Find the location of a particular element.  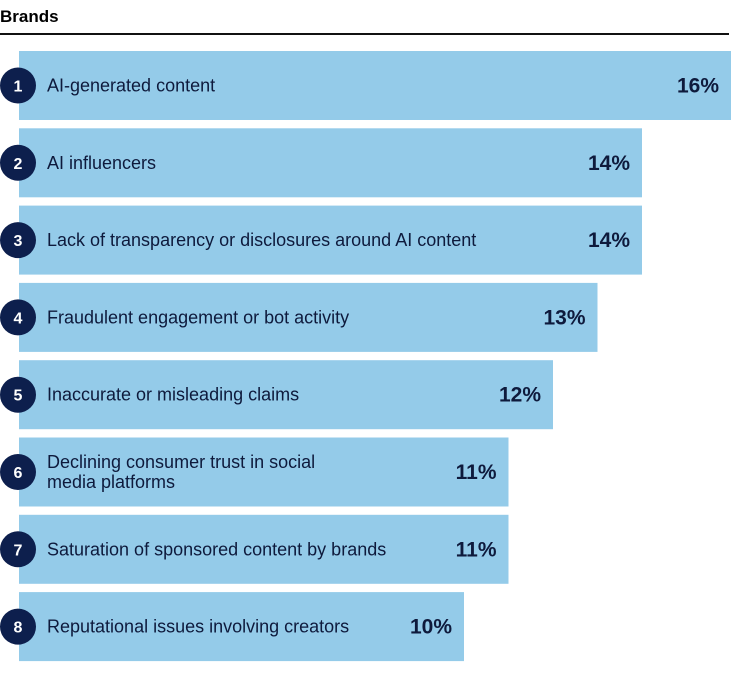

bar-value-2: 14% is located at coordinates (609, 163).